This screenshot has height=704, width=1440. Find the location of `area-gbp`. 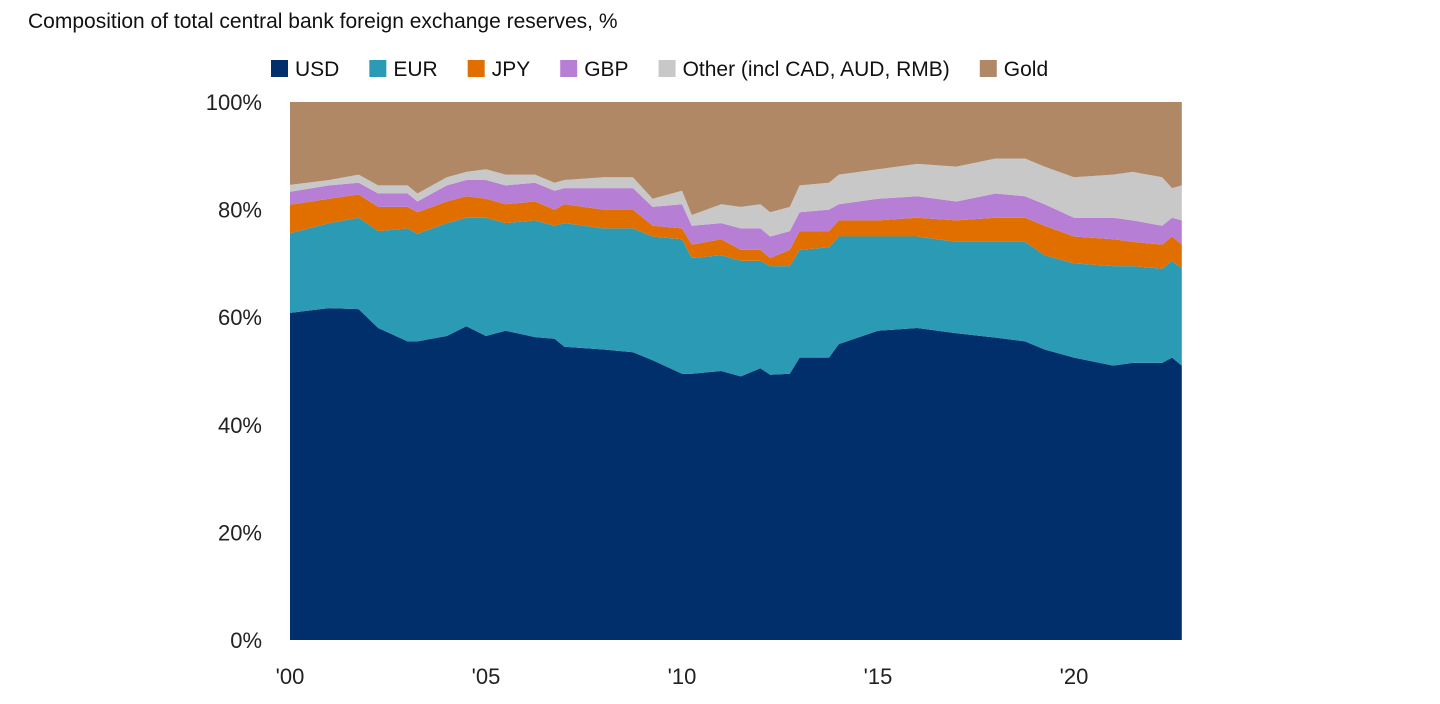

area-gbp is located at coordinates (736, 219).